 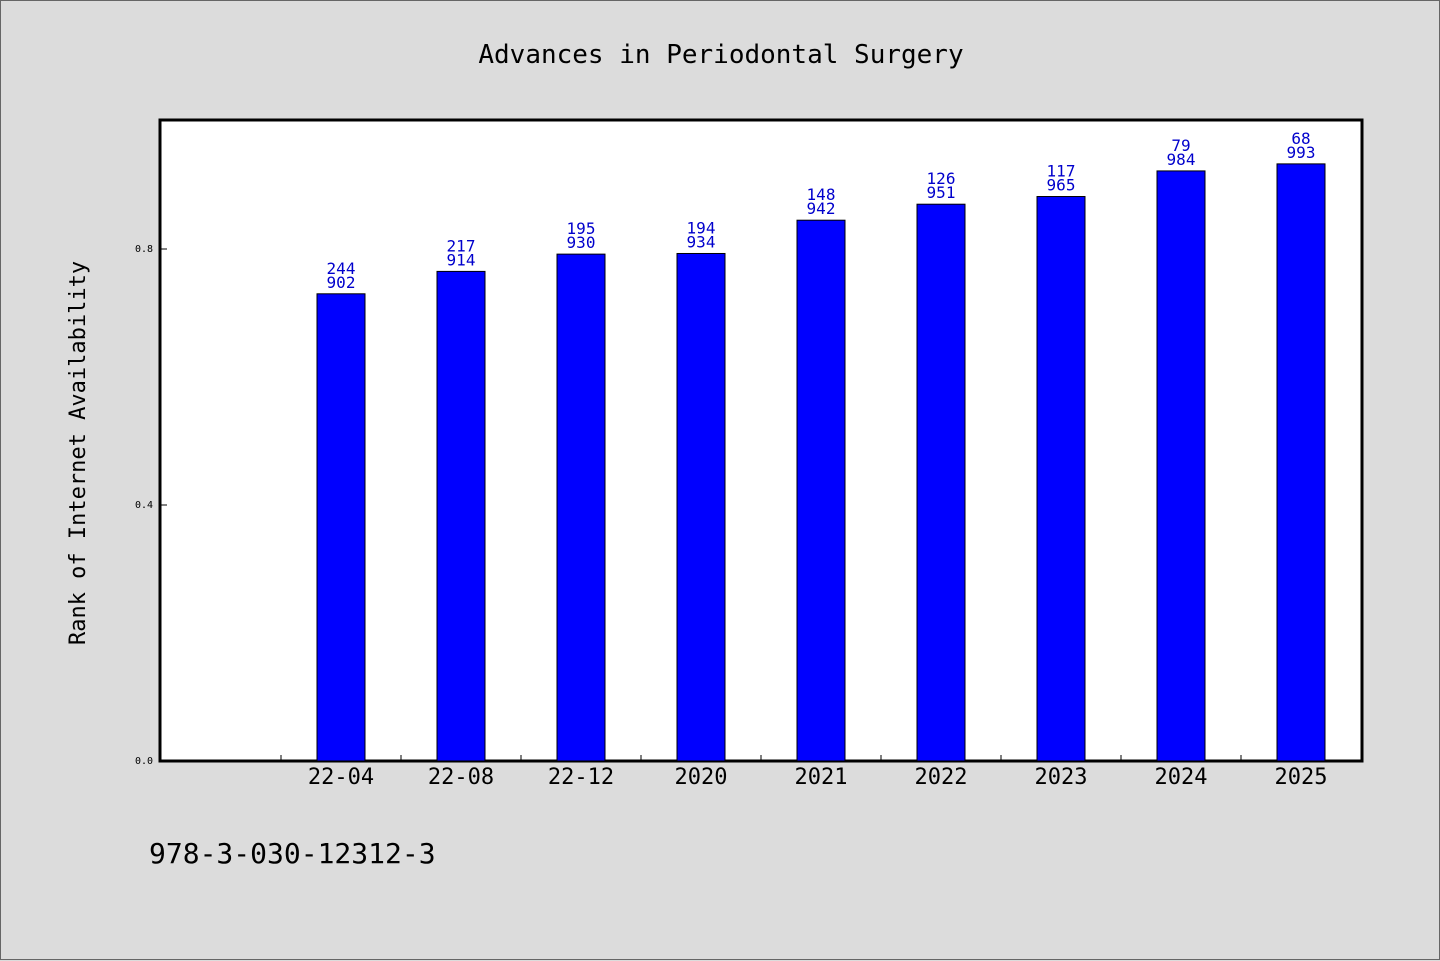 What do you see at coordinates (941, 192) in the screenshot?
I see `data-label-bottom-2022: 951` at bounding box center [941, 192].